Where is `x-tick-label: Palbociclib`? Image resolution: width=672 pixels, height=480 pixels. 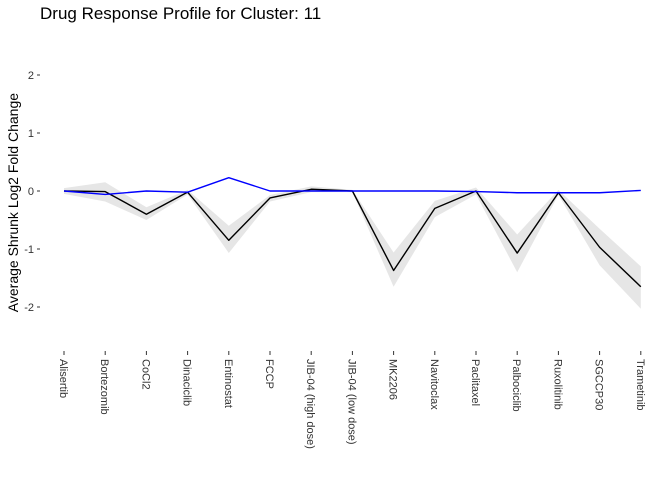 x-tick-label: Palbociclib is located at coordinates (516, 385).